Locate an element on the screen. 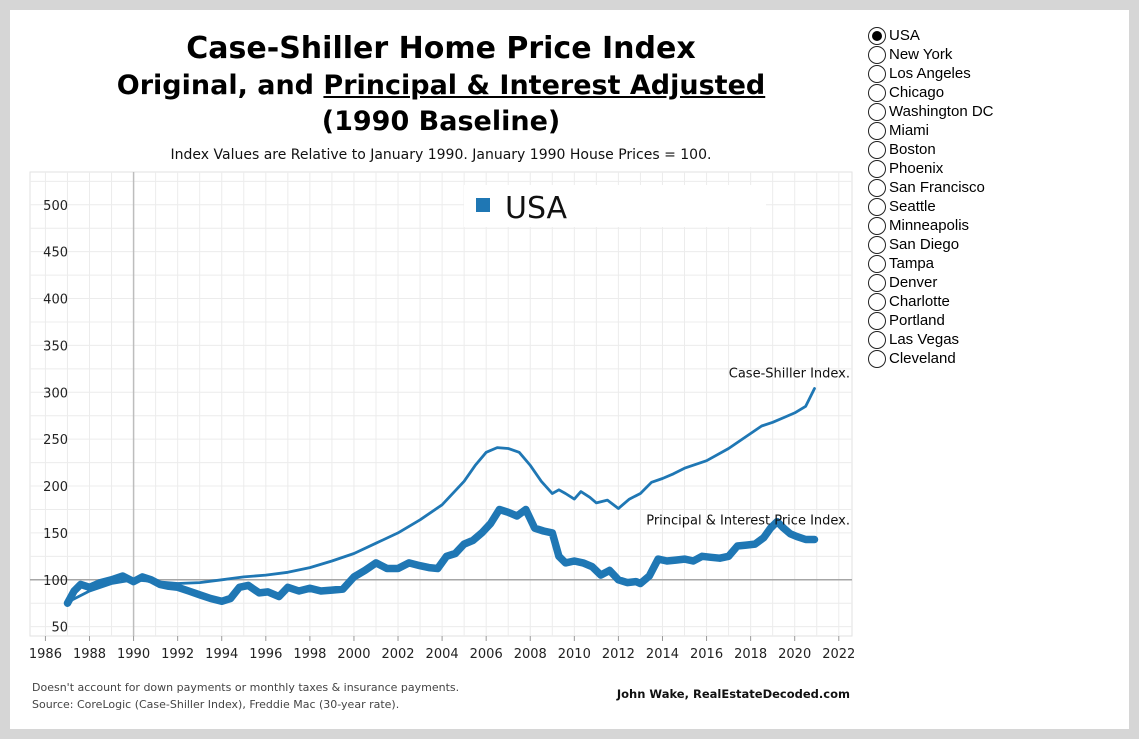 The image size is (1139, 739). title-underlined: Principal & Interest Adjusted is located at coordinates (544, 85).